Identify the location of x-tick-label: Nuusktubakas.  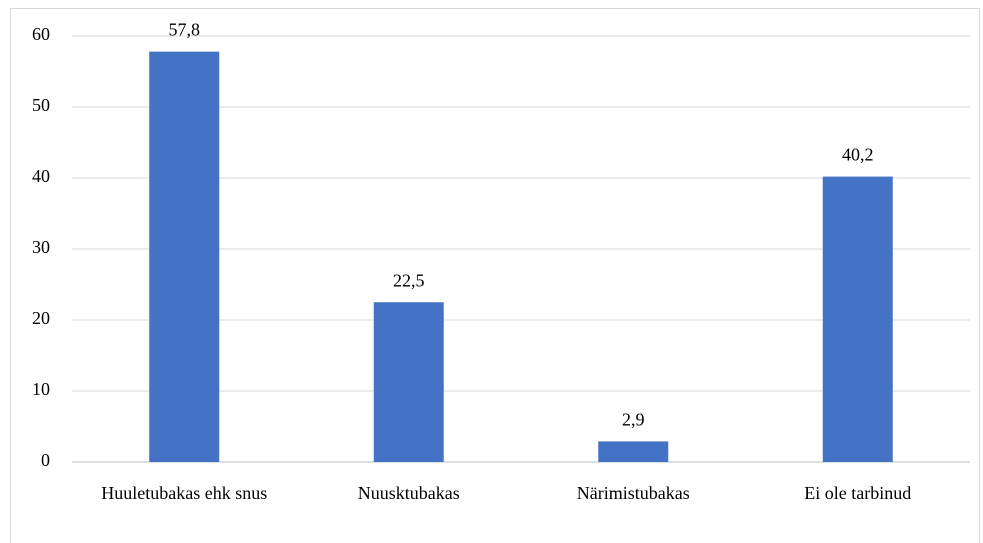
(408, 493).